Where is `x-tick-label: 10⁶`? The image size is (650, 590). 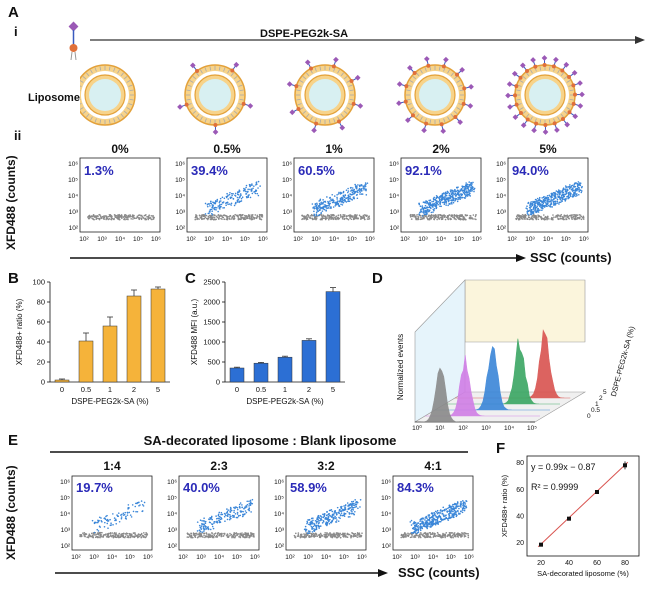 x-tick-label: 10⁶ is located at coordinates (469, 557).